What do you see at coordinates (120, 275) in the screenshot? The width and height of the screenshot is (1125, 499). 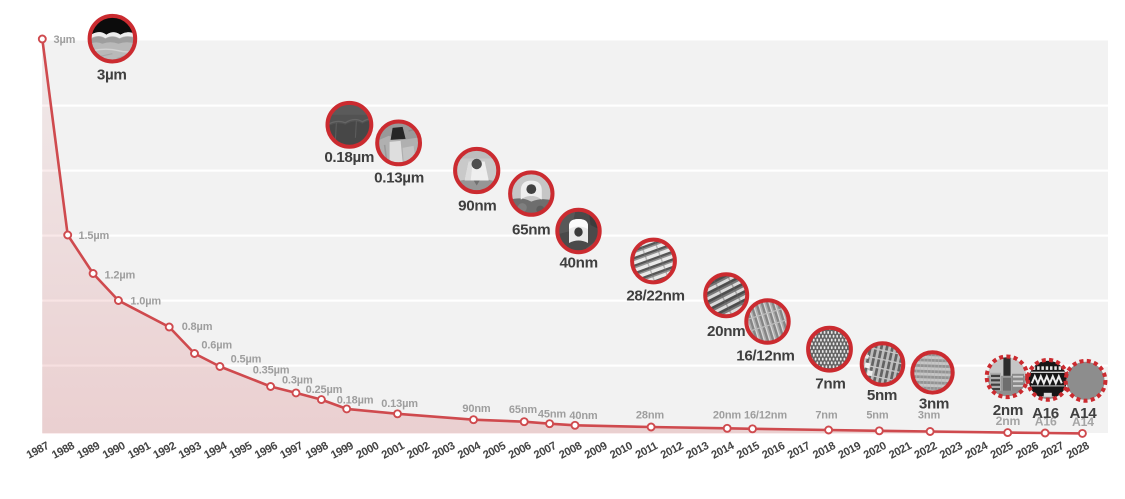 I see `svg-text: 1.2µm` at bounding box center [120, 275].